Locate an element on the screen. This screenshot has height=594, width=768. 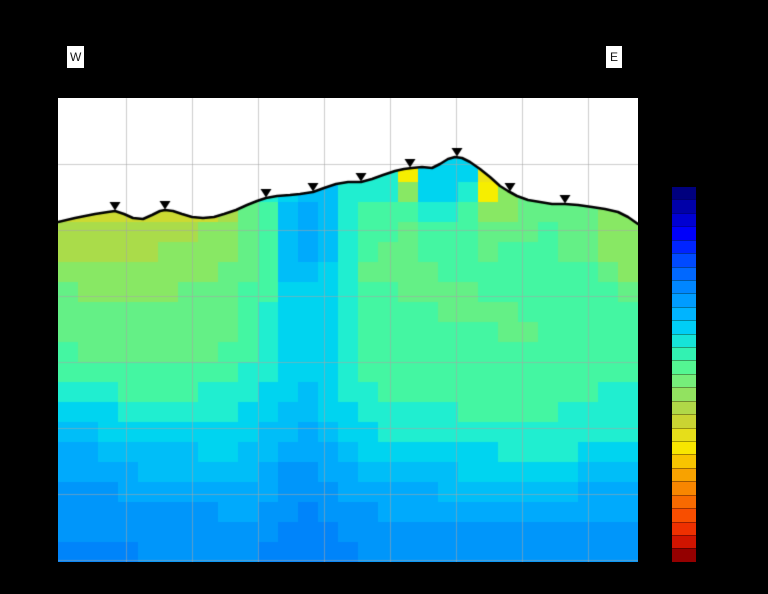
west-label: W is located at coordinates (76, 57).